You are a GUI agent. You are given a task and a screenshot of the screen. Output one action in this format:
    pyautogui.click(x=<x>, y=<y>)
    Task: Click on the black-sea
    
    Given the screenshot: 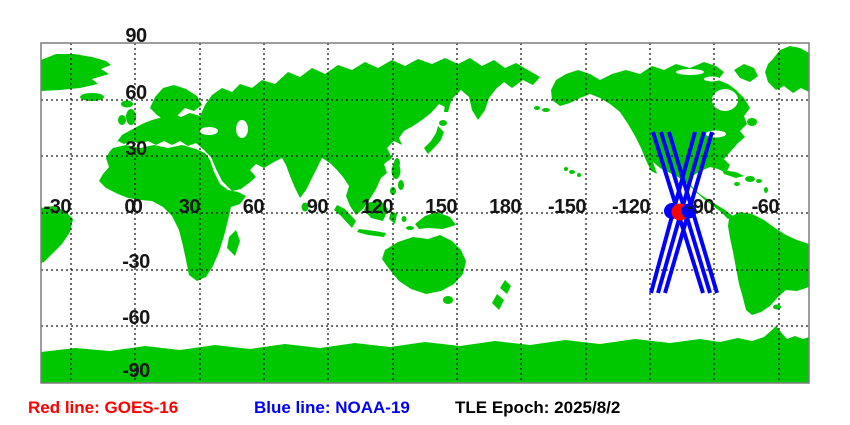 What is the action you would take?
    pyautogui.click(x=209, y=131)
    